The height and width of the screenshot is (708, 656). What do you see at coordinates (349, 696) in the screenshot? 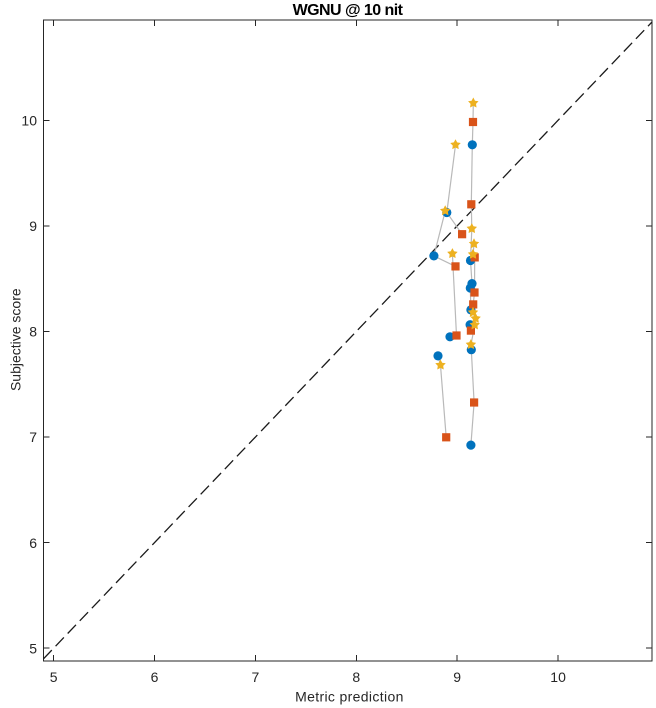
I see `svg-text: Metric prediction` at bounding box center [349, 696].